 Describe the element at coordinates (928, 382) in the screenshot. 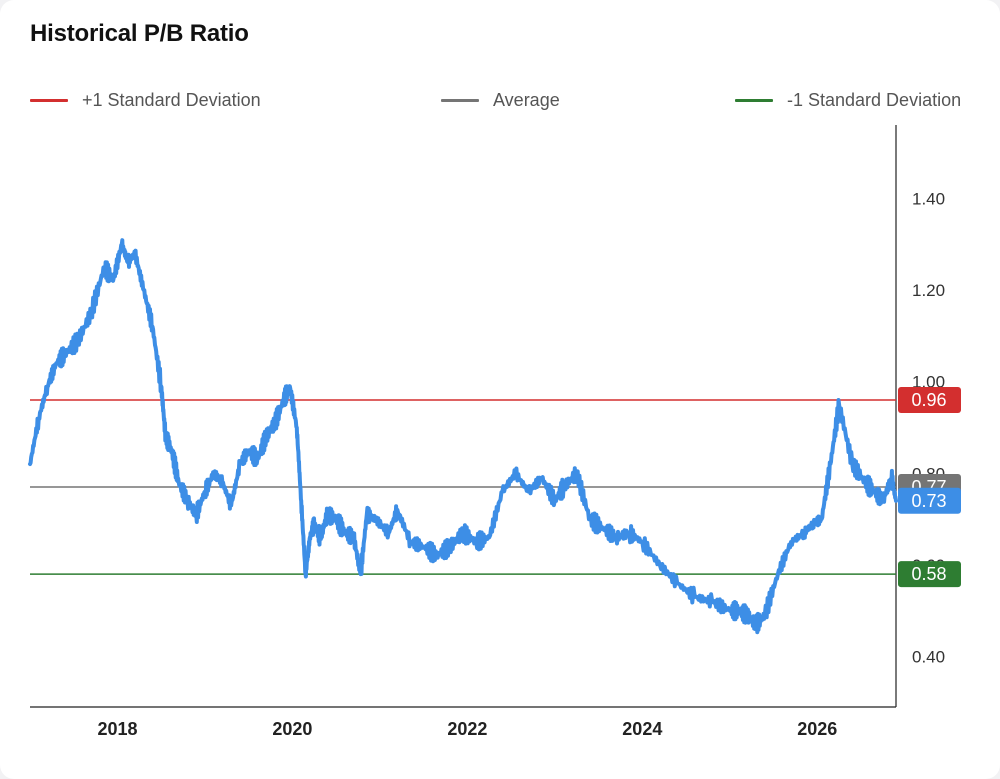

I see `y-tick-label: 1.00` at that location.